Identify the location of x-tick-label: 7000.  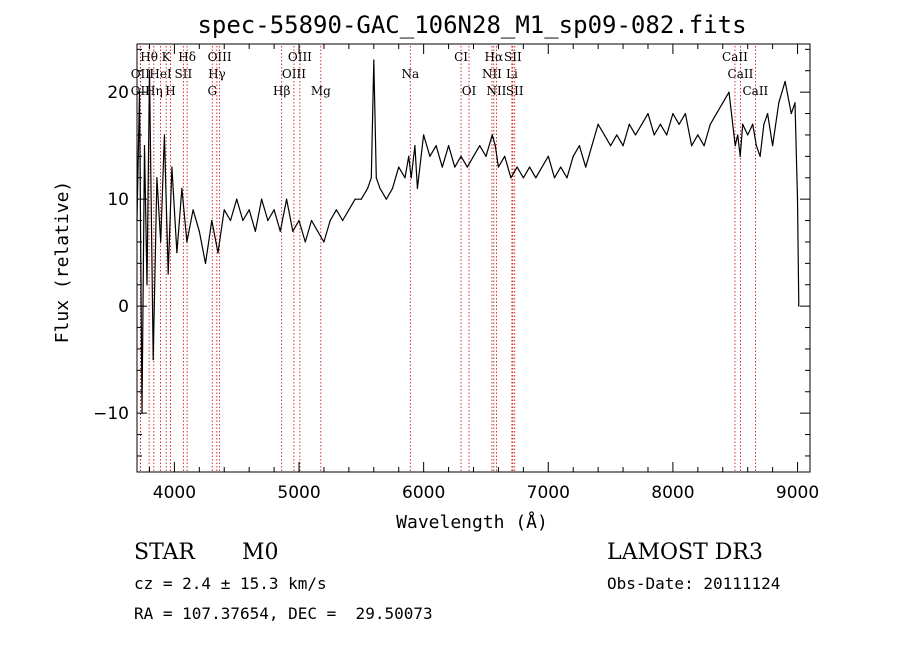
(548, 493).